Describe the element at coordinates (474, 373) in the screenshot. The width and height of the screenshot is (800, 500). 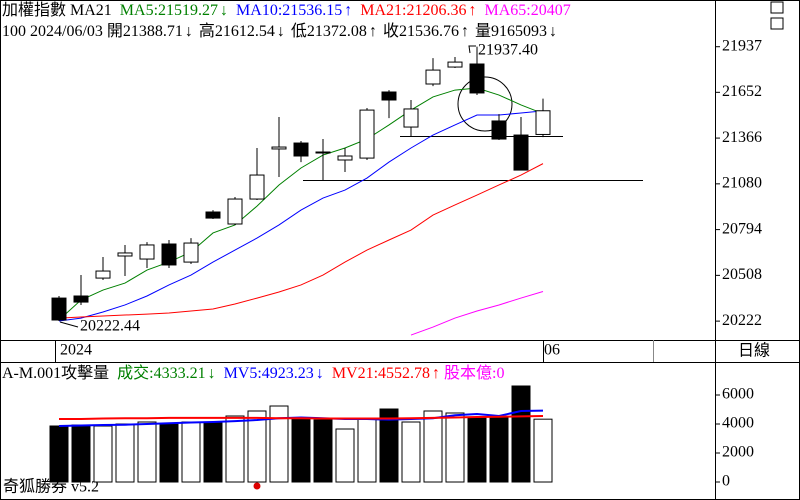
I see `legend-entry: 股本億:0` at that location.